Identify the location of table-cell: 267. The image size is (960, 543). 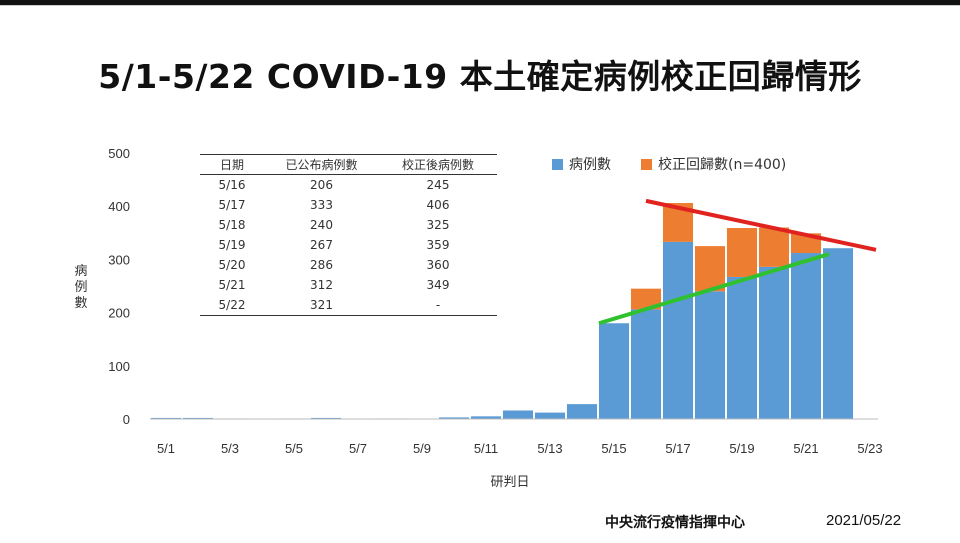
(321, 245).